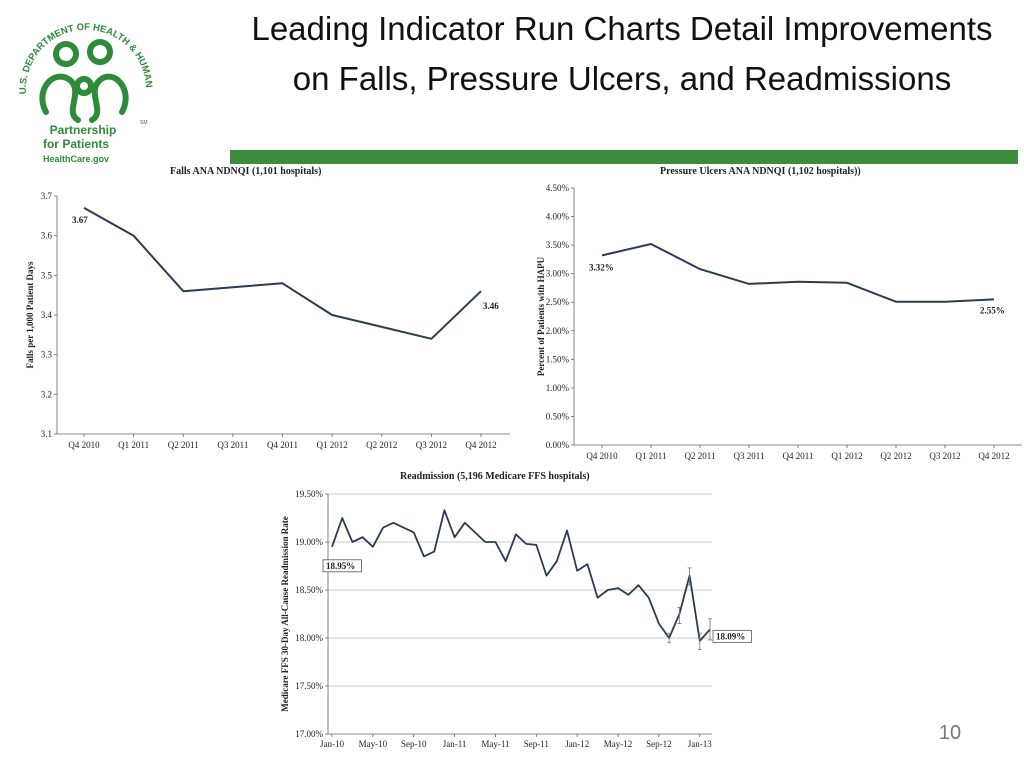 The height and width of the screenshot is (768, 1024). I want to click on logo-mark: SM, so click(144, 123).